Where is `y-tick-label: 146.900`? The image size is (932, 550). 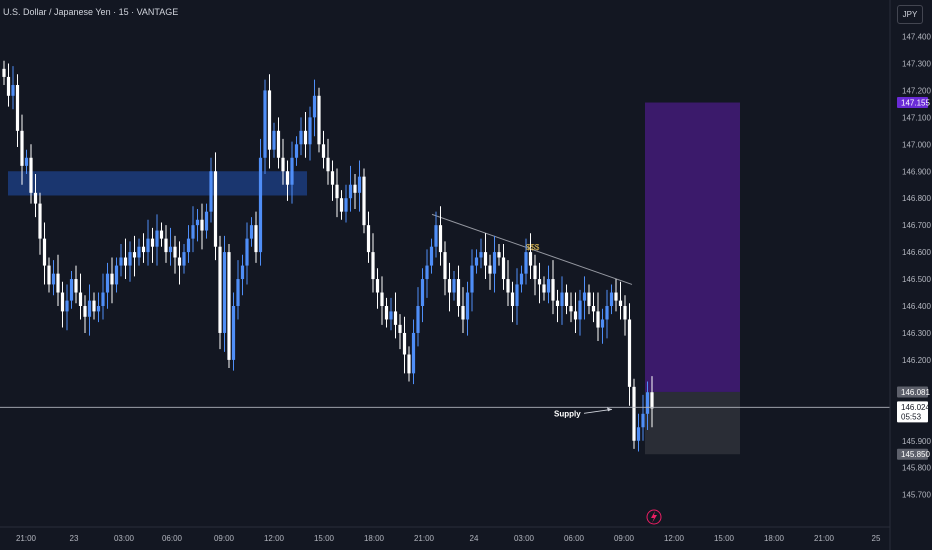
y-tick-label: 146.900 is located at coordinates (916, 171).